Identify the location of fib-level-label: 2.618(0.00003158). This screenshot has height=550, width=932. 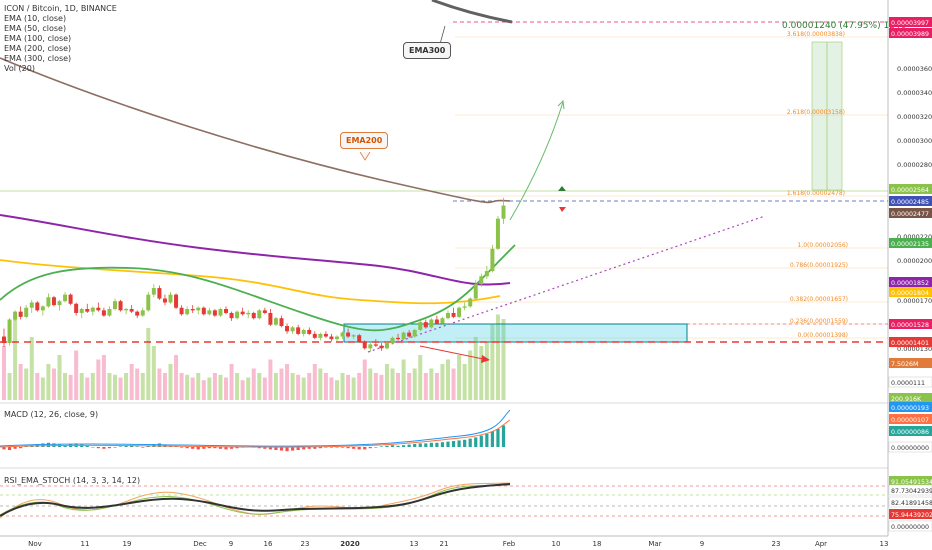
(816, 112).